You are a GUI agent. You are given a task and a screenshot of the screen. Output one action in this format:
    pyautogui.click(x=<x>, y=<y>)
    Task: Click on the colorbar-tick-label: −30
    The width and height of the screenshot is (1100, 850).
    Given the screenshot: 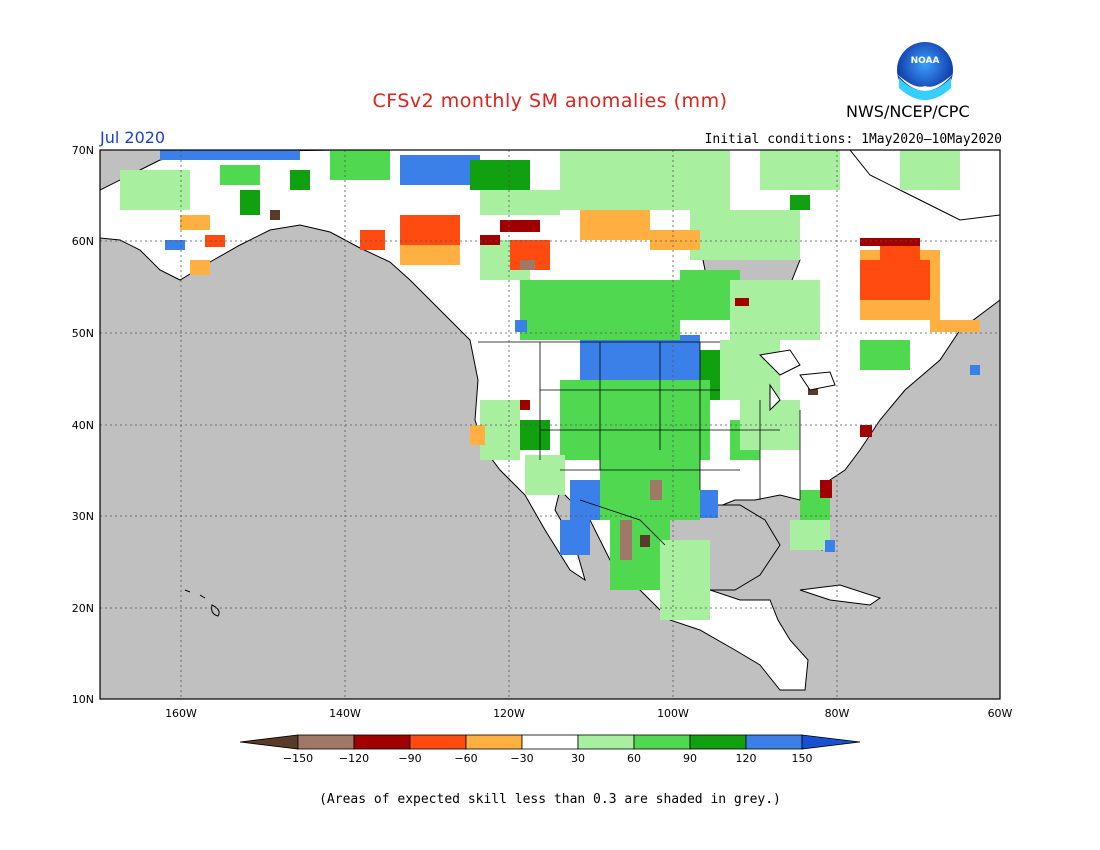 What is the action you would take?
    pyautogui.click(x=521, y=758)
    